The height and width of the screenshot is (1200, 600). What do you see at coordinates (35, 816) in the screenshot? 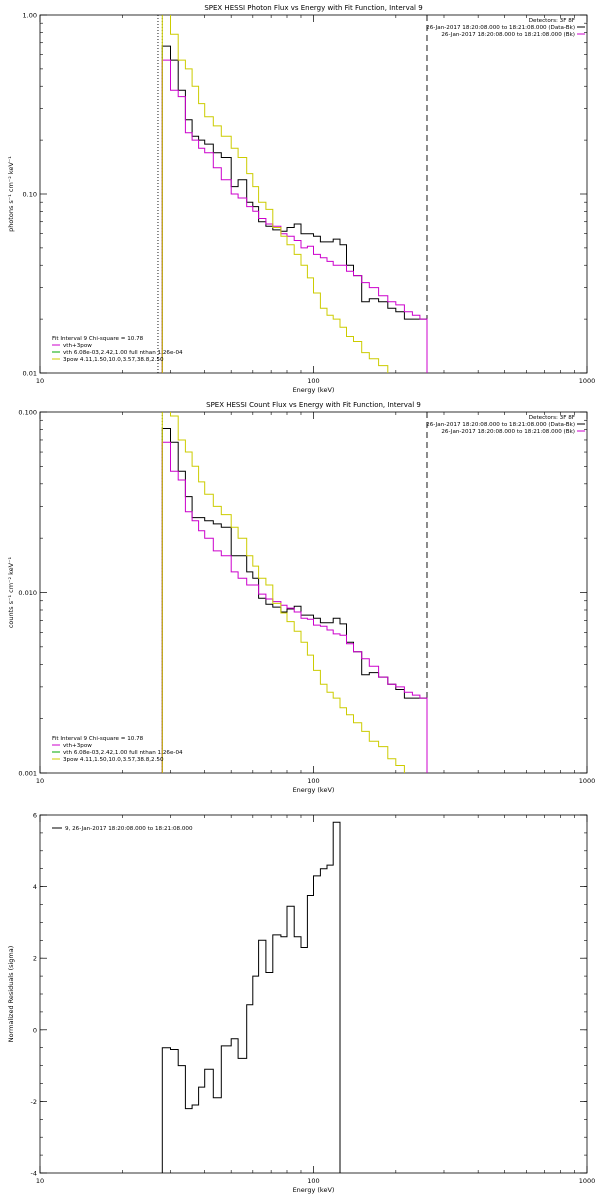
I see `y-tick-label: 6` at bounding box center [35, 816].